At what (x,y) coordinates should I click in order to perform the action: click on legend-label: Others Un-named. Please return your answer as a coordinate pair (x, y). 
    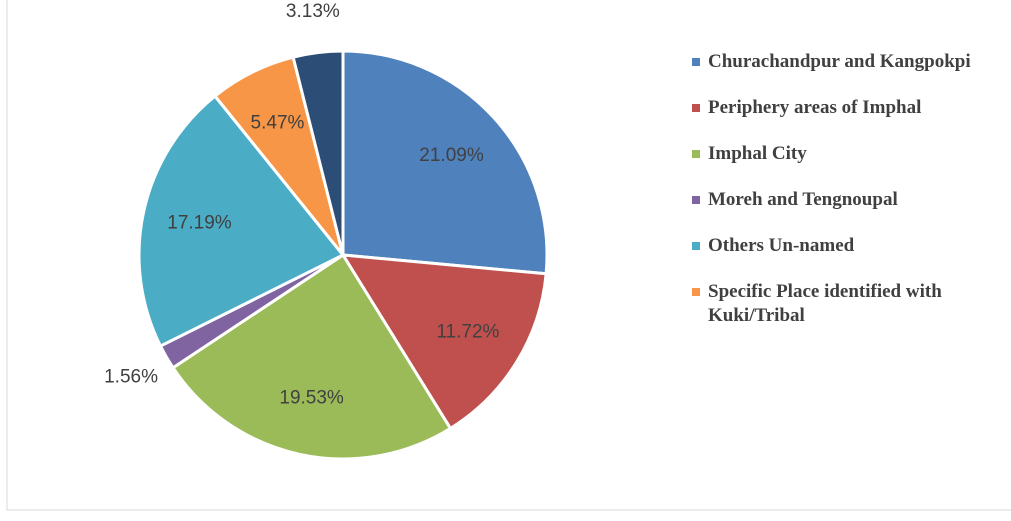
    Looking at the image, I should click on (781, 245).